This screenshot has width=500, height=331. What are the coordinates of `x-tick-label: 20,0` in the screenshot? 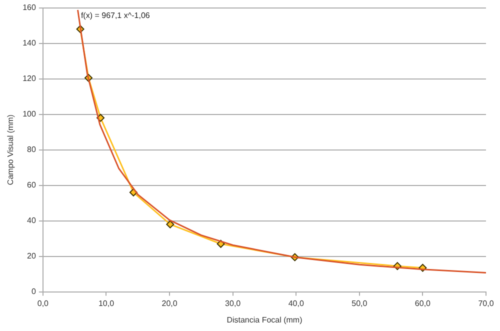 It's located at (170, 303).